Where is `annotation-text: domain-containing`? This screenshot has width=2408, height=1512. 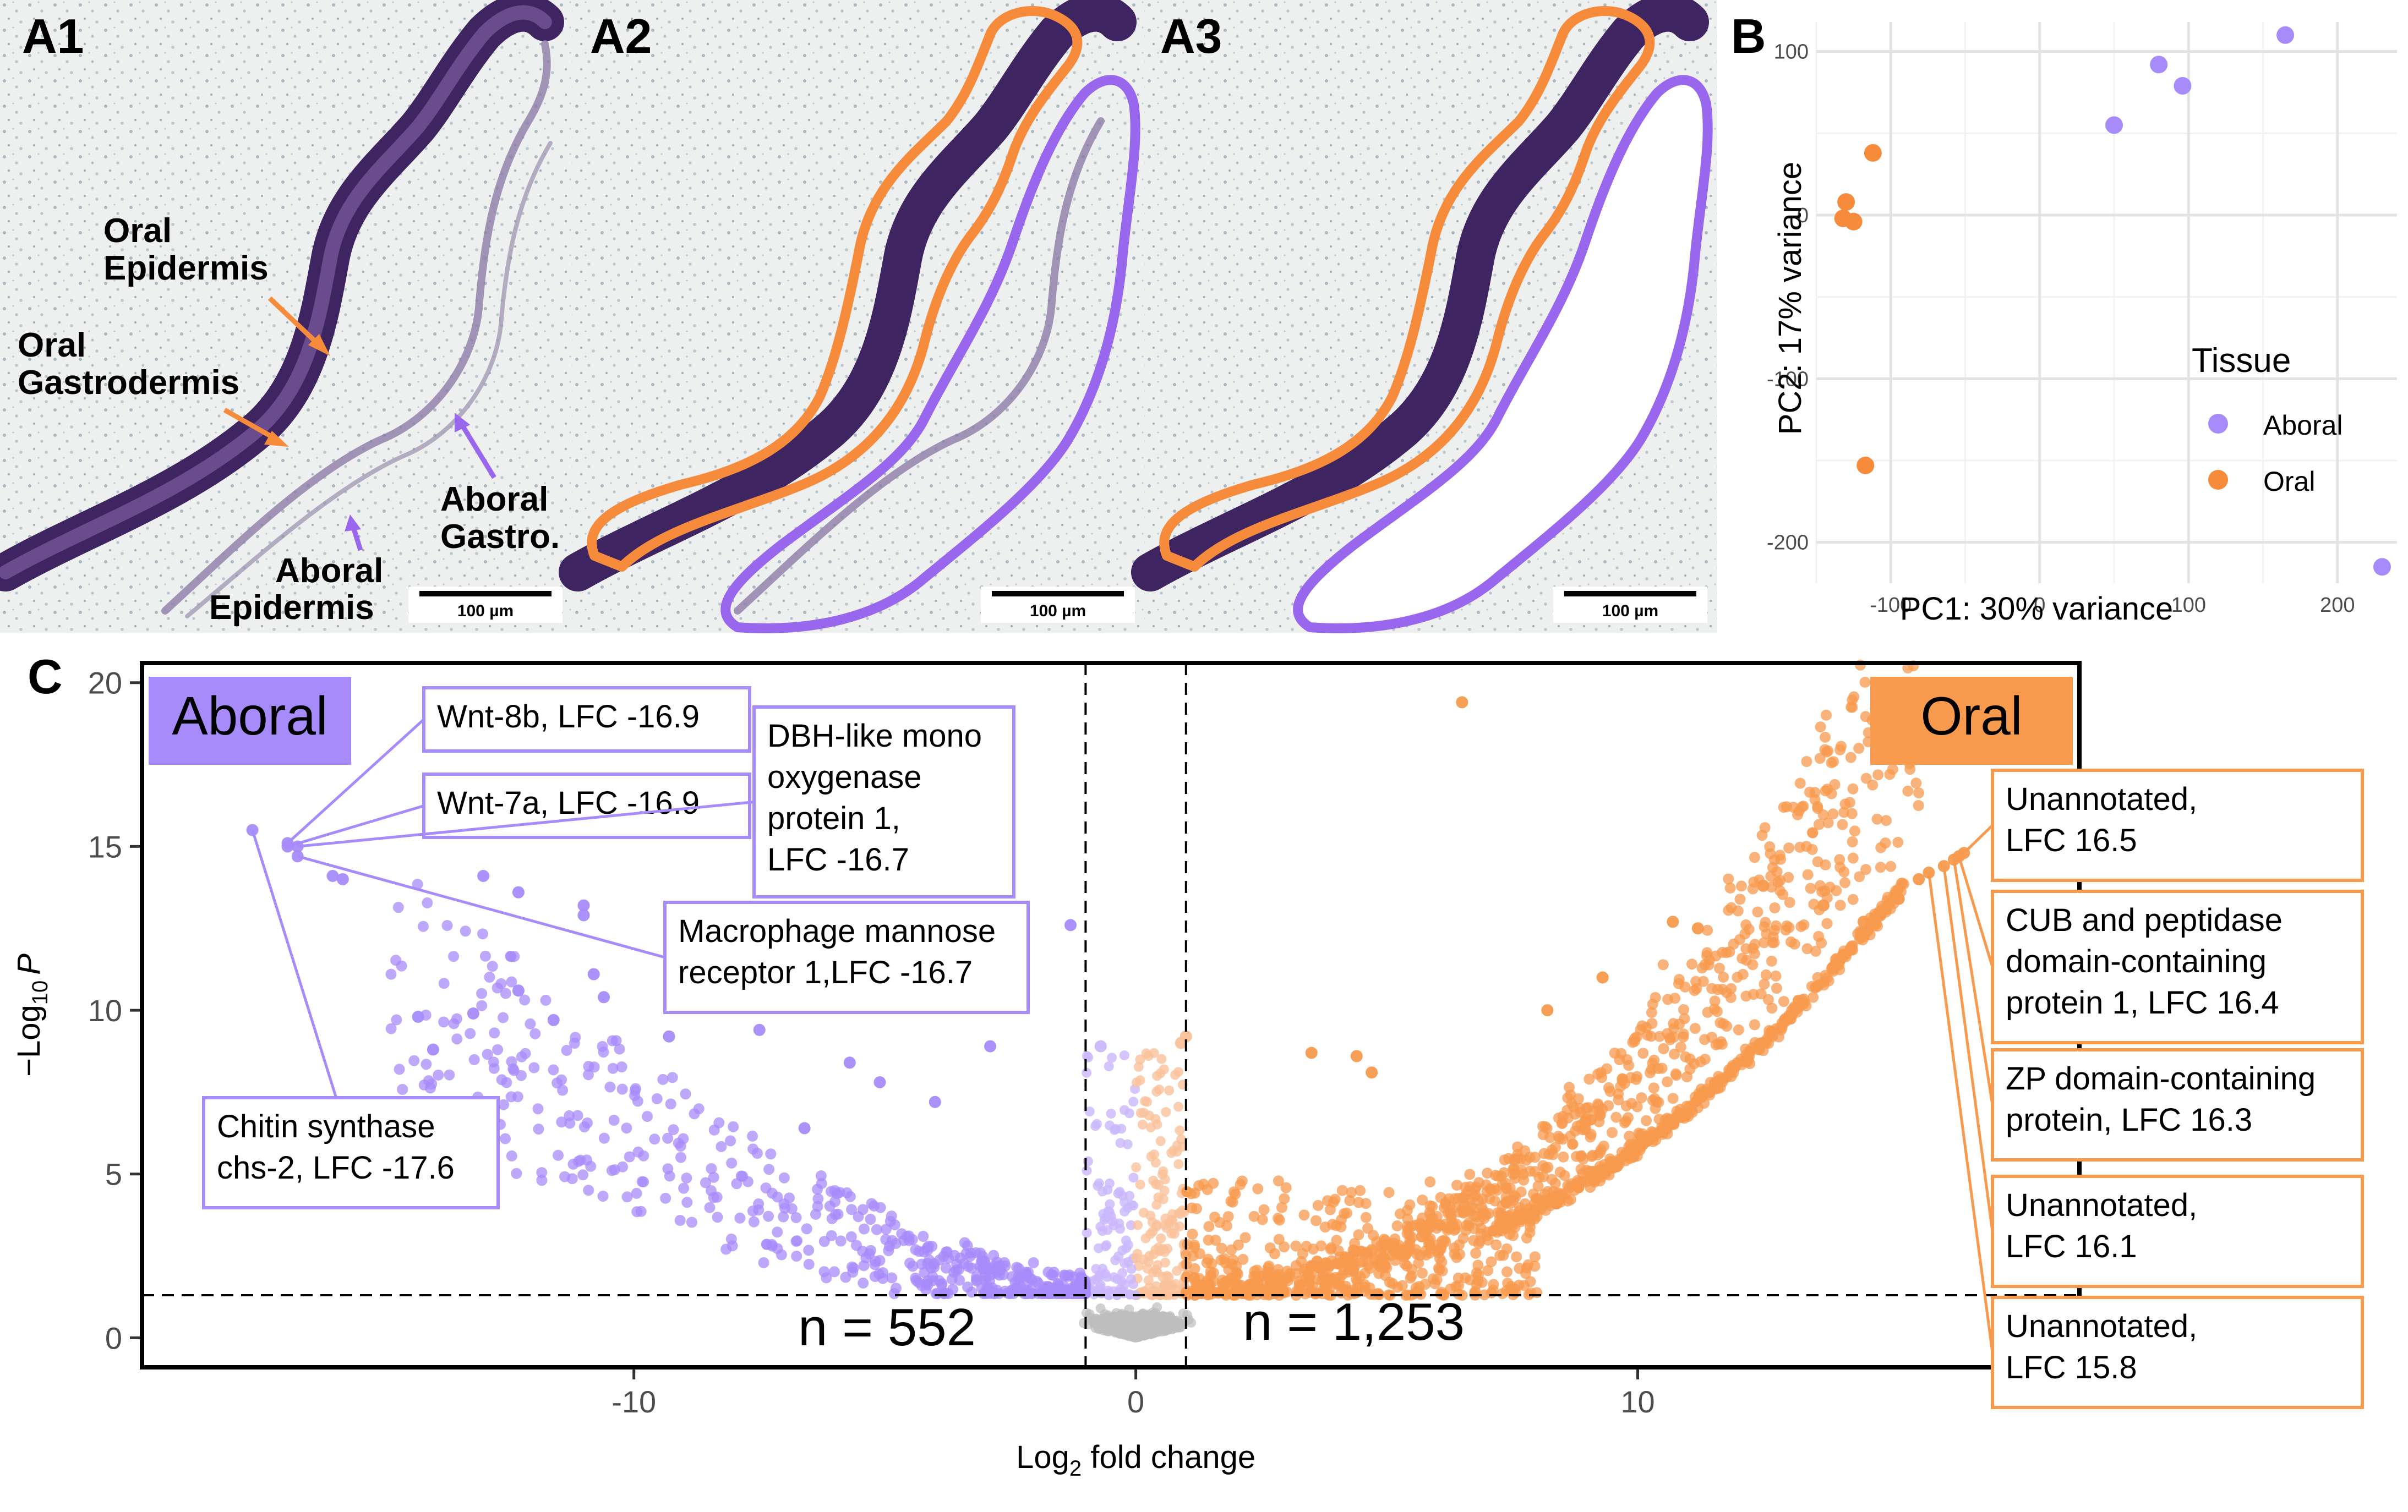
annotation-text: domain-containing is located at coordinates (2136, 961).